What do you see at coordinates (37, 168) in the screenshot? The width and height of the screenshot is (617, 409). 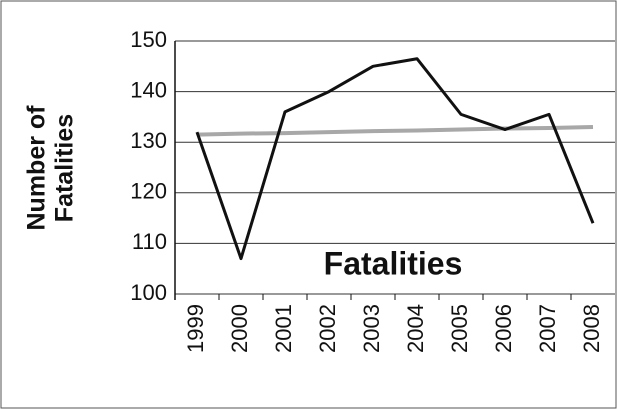 I see `y-axis-title-line: Number of` at bounding box center [37, 168].